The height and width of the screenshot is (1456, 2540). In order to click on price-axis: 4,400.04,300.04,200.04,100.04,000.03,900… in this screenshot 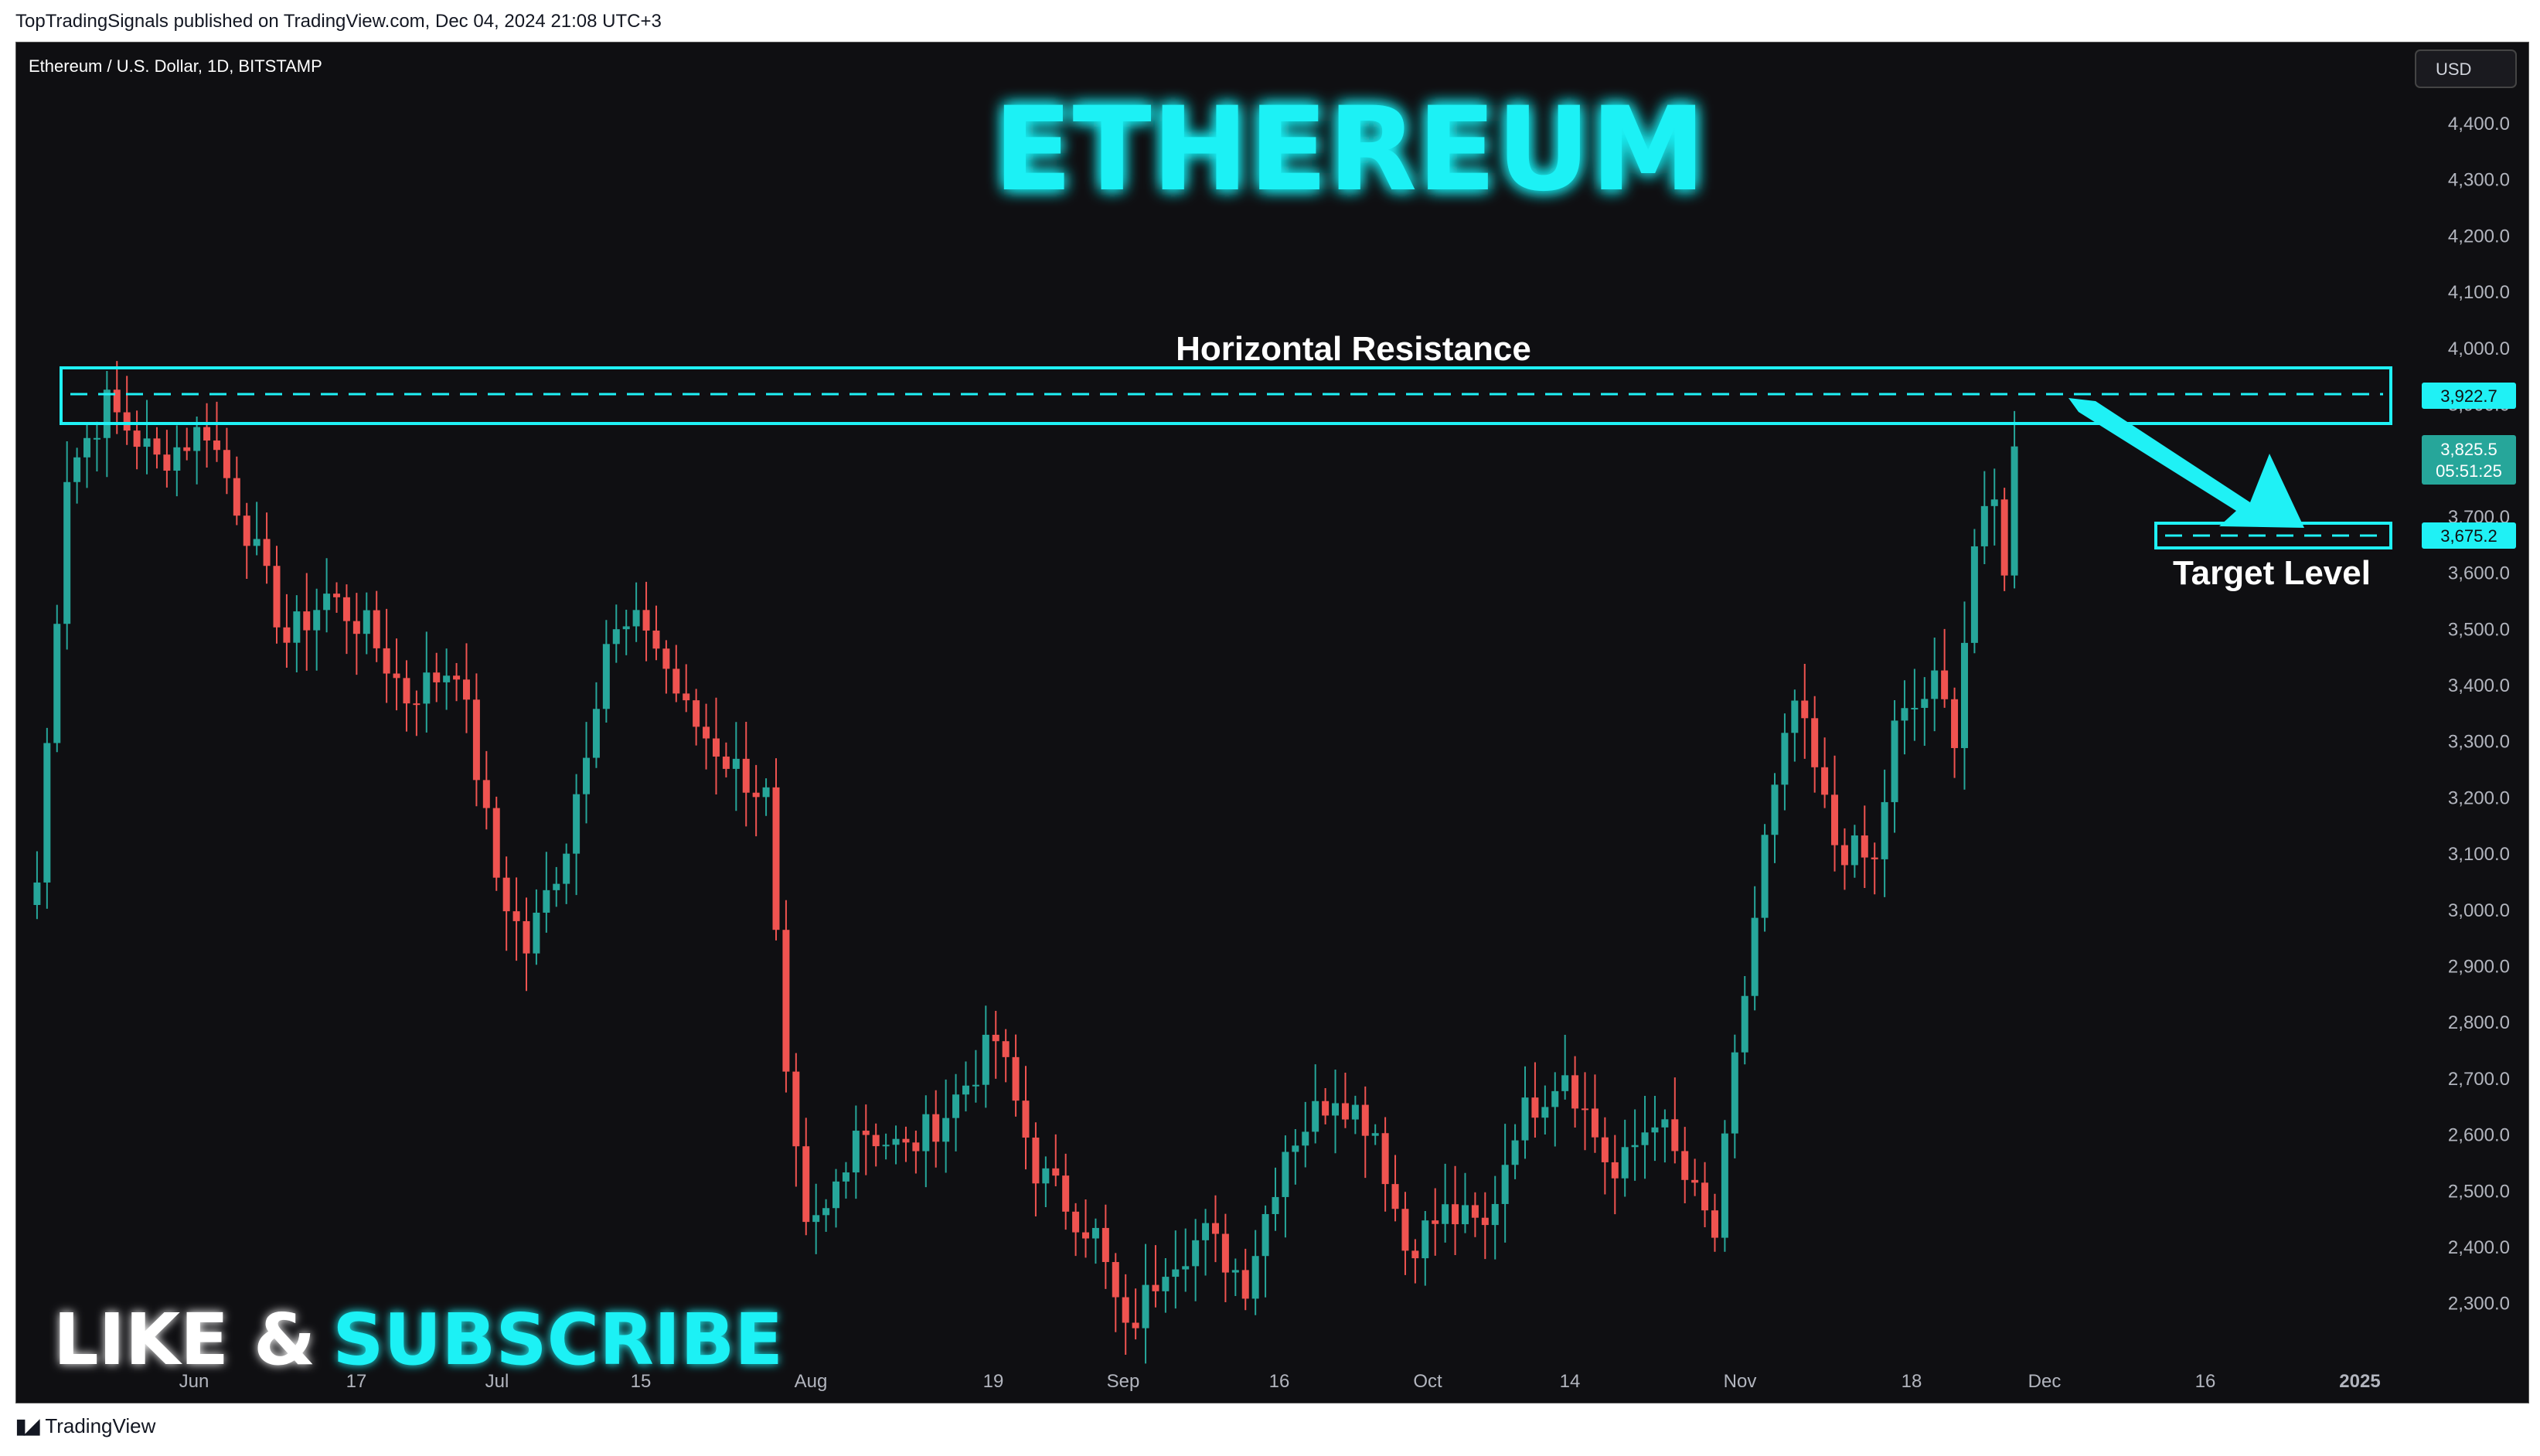, I will do `click(2479, 714)`.